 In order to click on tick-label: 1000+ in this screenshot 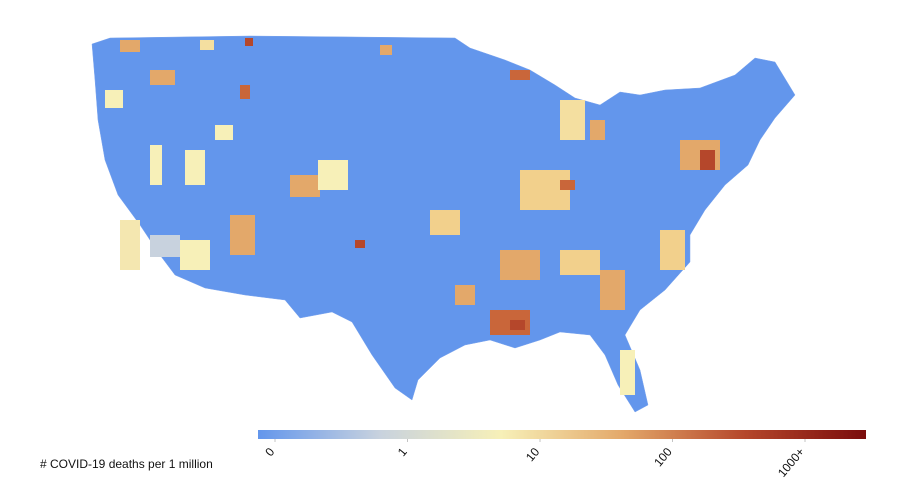, I will do `click(791, 462)`.